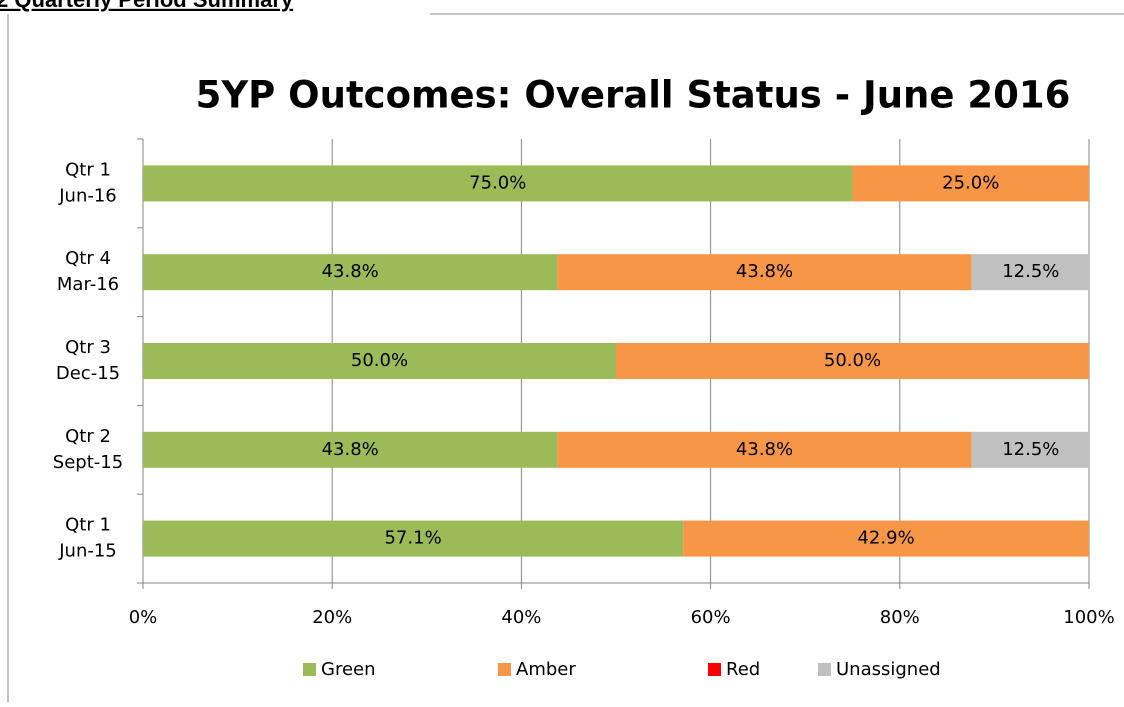 This screenshot has height=707, width=1124. What do you see at coordinates (633, 95) in the screenshot?
I see `chart-title: 5YP Outcomes: Overall Status - June 2016` at bounding box center [633, 95].